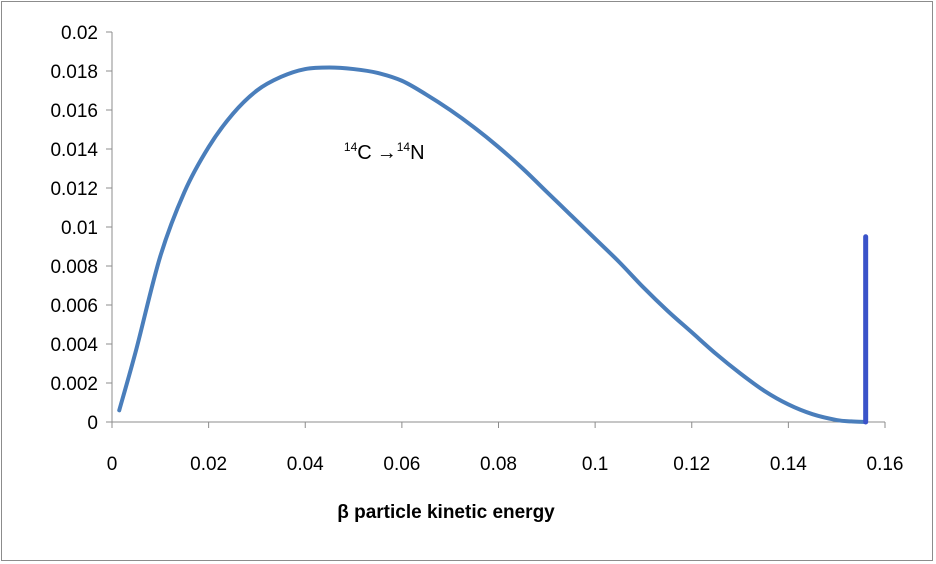 This screenshot has width=936, height=564. I want to click on y-tick-label: 0.014, so click(74, 150).